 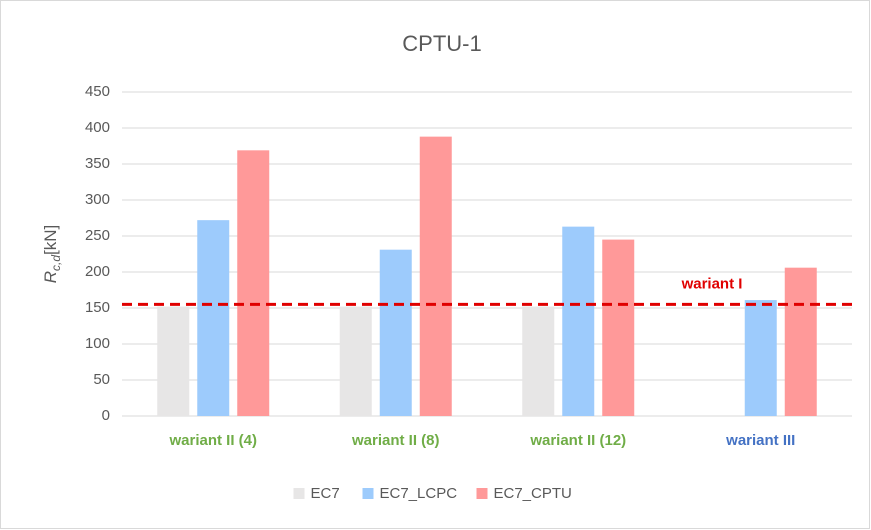 What do you see at coordinates (97, 127) in the screenshot?
I see `y-tick-label: 400` at bounding box center [97, 127].